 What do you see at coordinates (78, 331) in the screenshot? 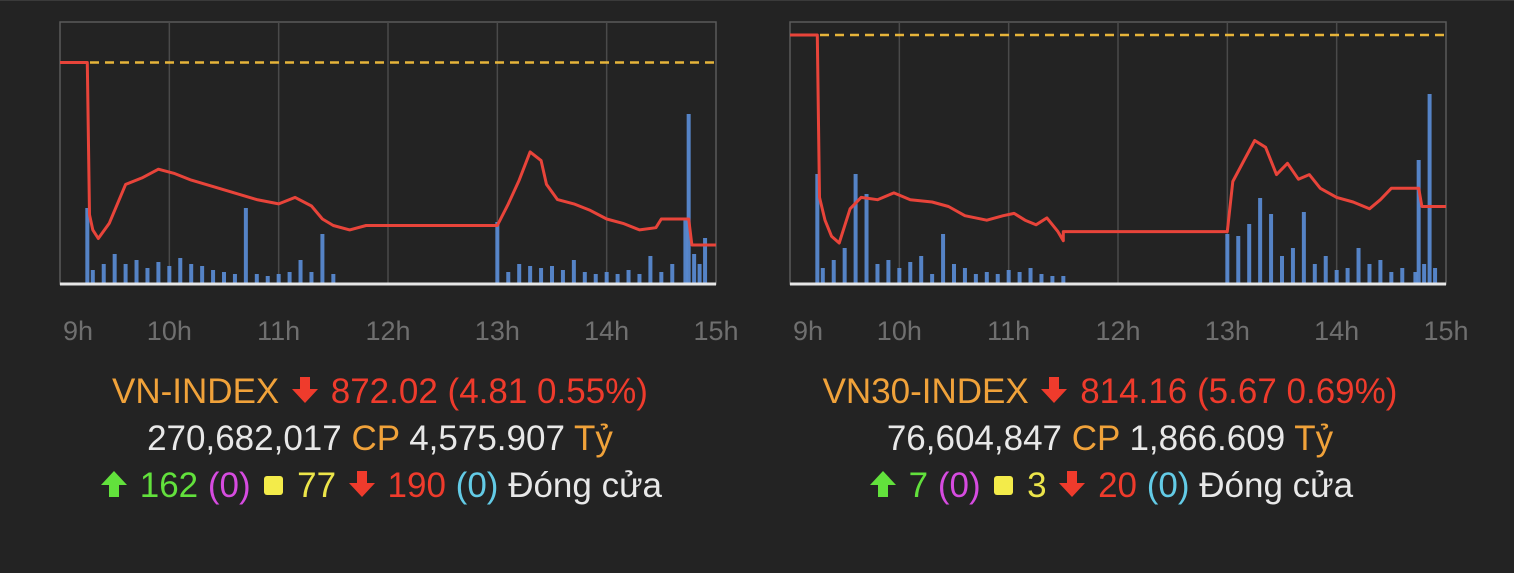
I see `x-tick-label: 9h` at bounding box center [78, 331].